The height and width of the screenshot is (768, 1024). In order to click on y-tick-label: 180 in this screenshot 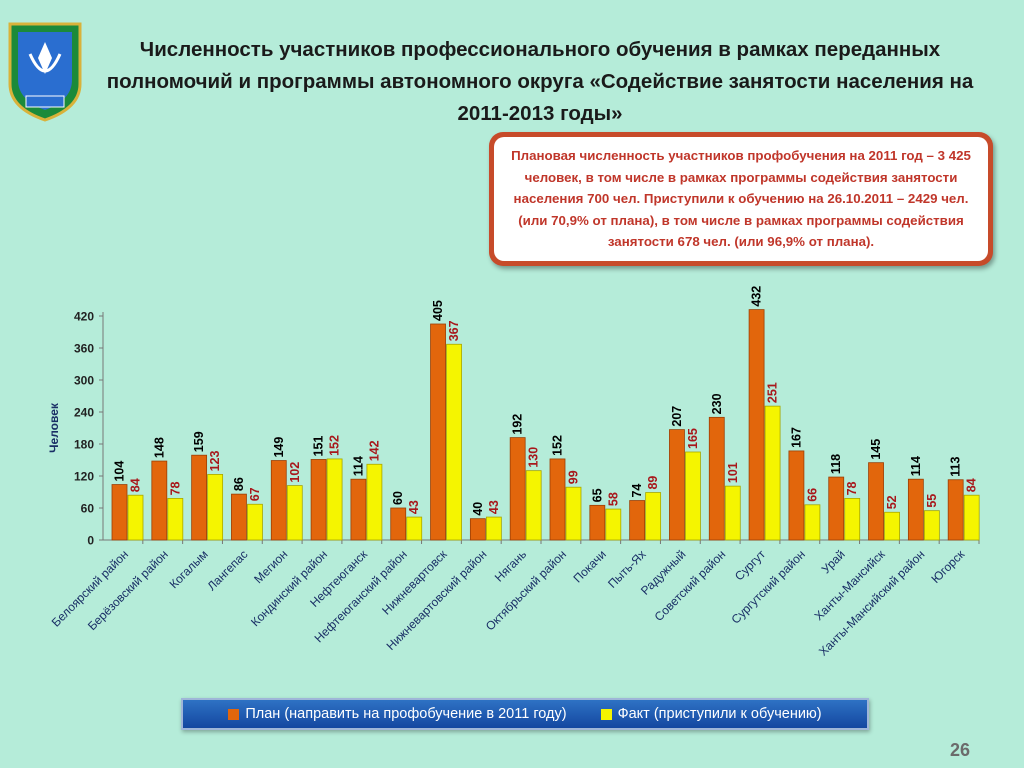, I will do `click(84, 445)`.